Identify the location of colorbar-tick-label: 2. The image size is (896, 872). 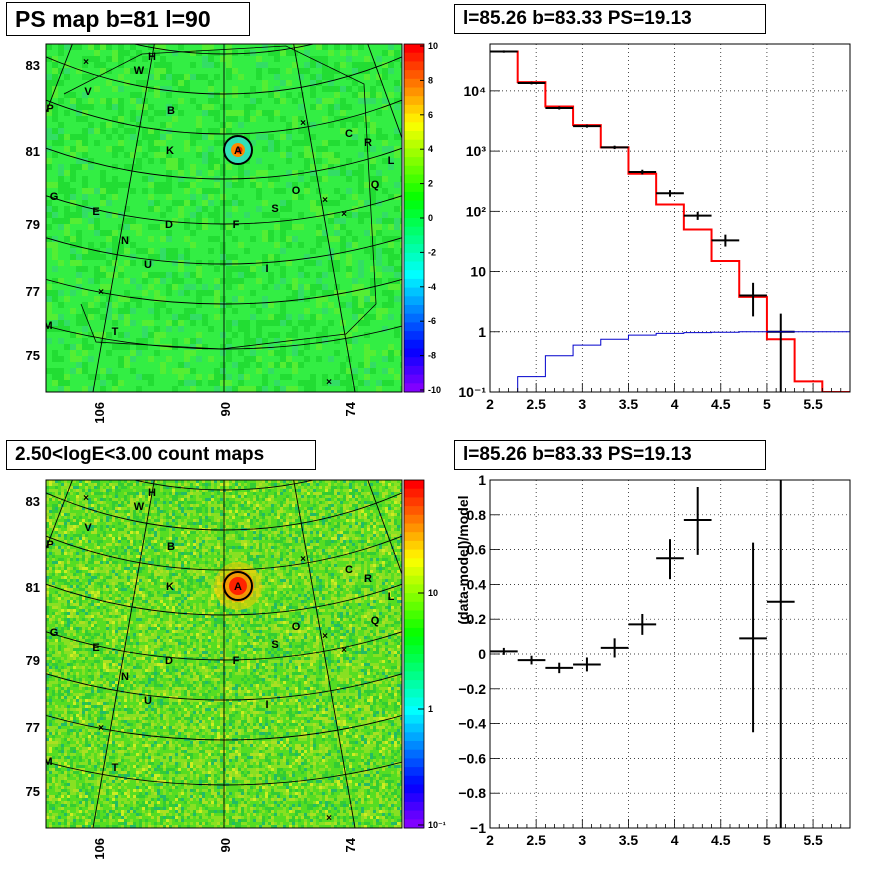
(430, 184).